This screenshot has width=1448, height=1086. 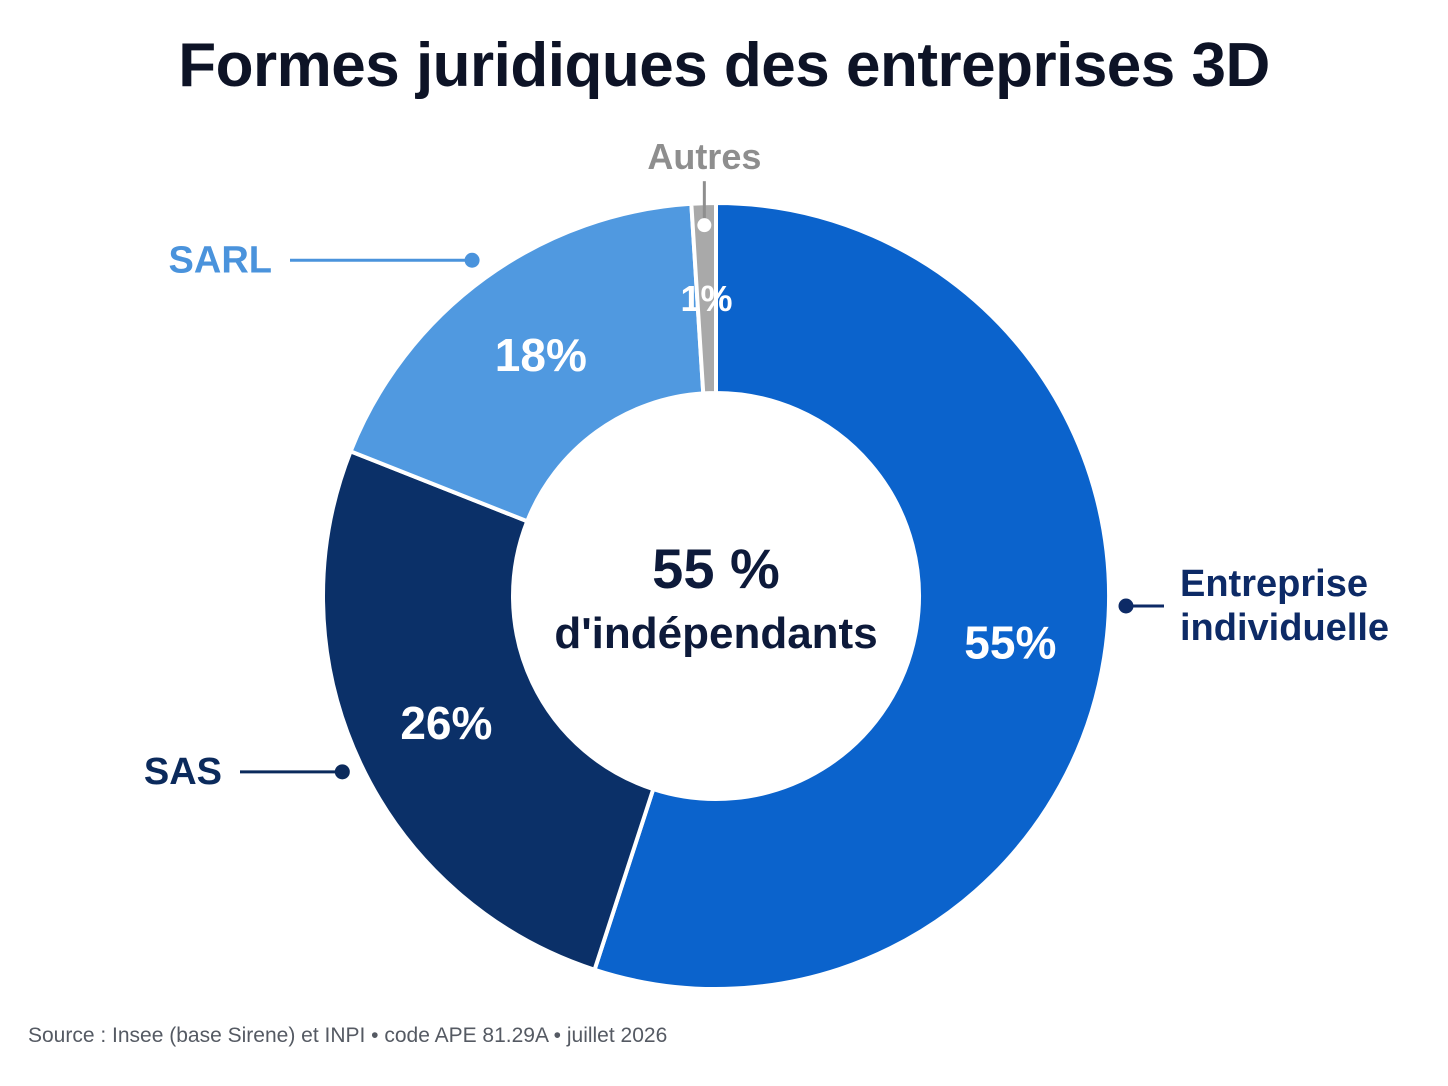 What do you see at coordinates (1010, 643) in the screenshot?
I see `slice-value-label-entreprise-individuelle: 55%` at bounding box center [1010, 643].